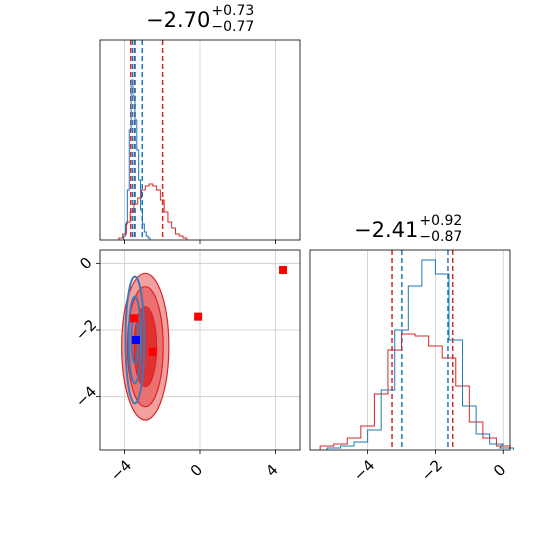  What do you see at coordinates (432, 470) in the screenshot?
I see `panel-3-xtick-label: −2` at bounding box center [432, 470].